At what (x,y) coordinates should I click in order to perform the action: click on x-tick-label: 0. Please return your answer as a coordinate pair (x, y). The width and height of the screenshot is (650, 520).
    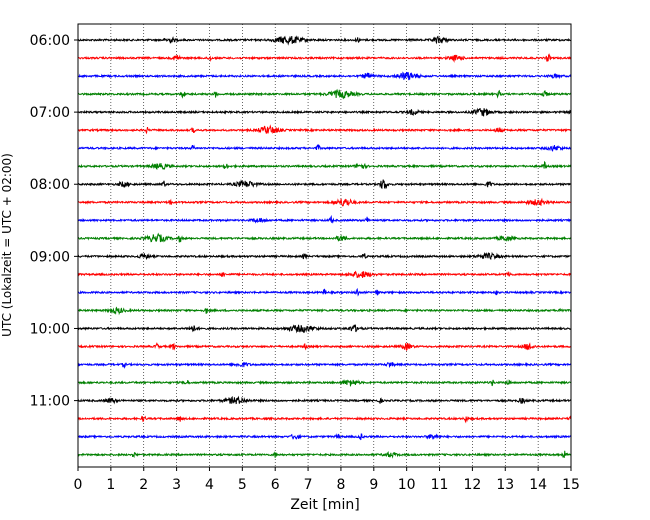
    Looking at the image, I should click on (78, 485).